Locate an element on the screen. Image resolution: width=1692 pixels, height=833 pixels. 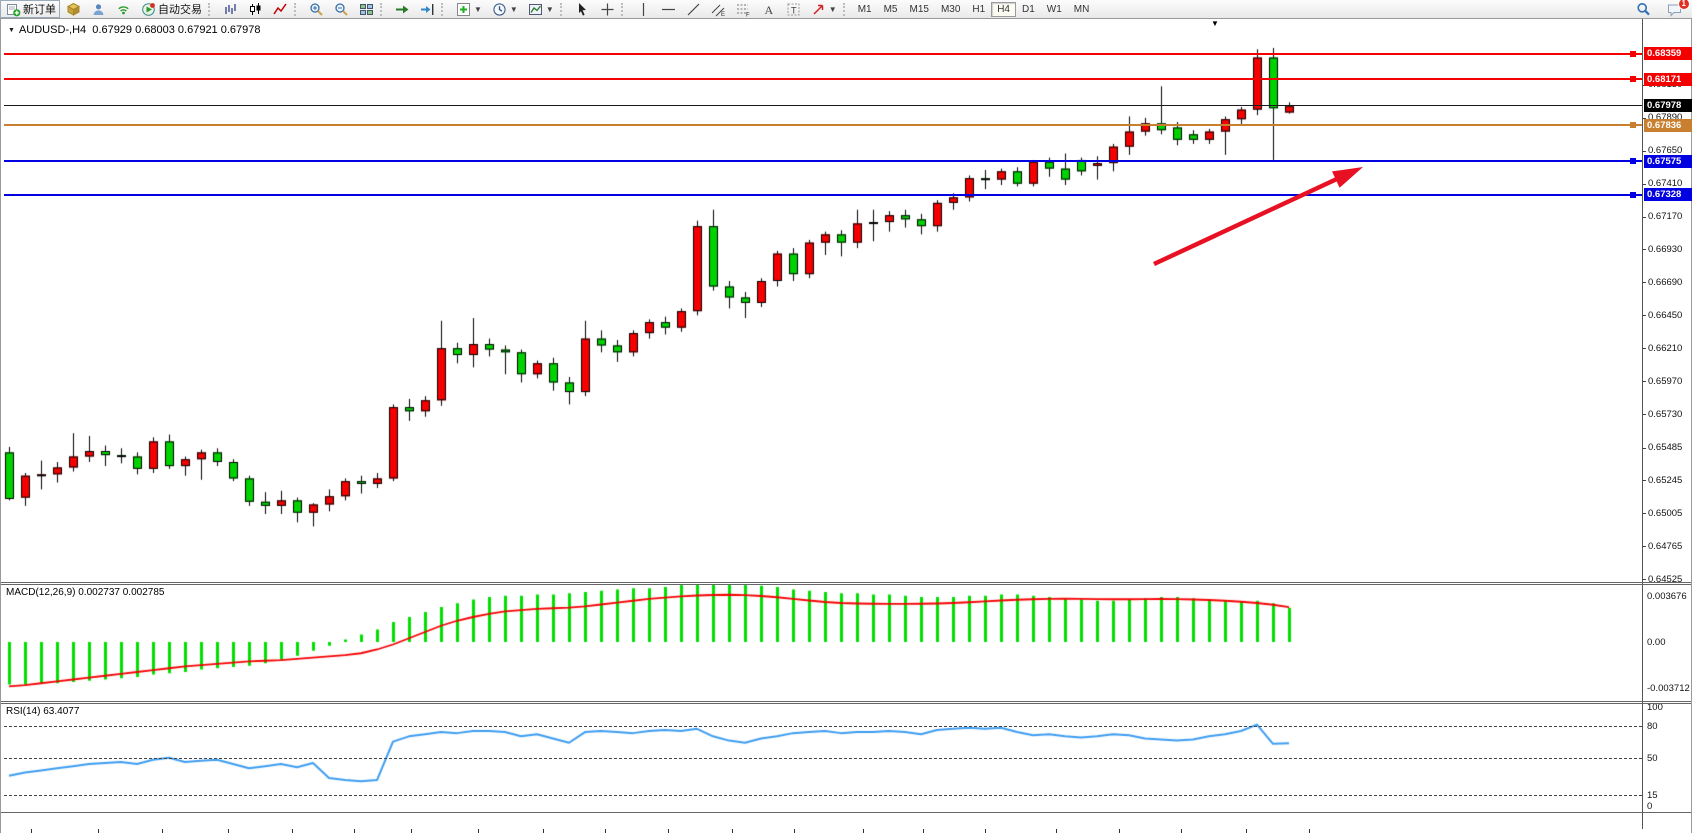
price-axis-label: 0.65005 is located at coordinates (1665, 513).